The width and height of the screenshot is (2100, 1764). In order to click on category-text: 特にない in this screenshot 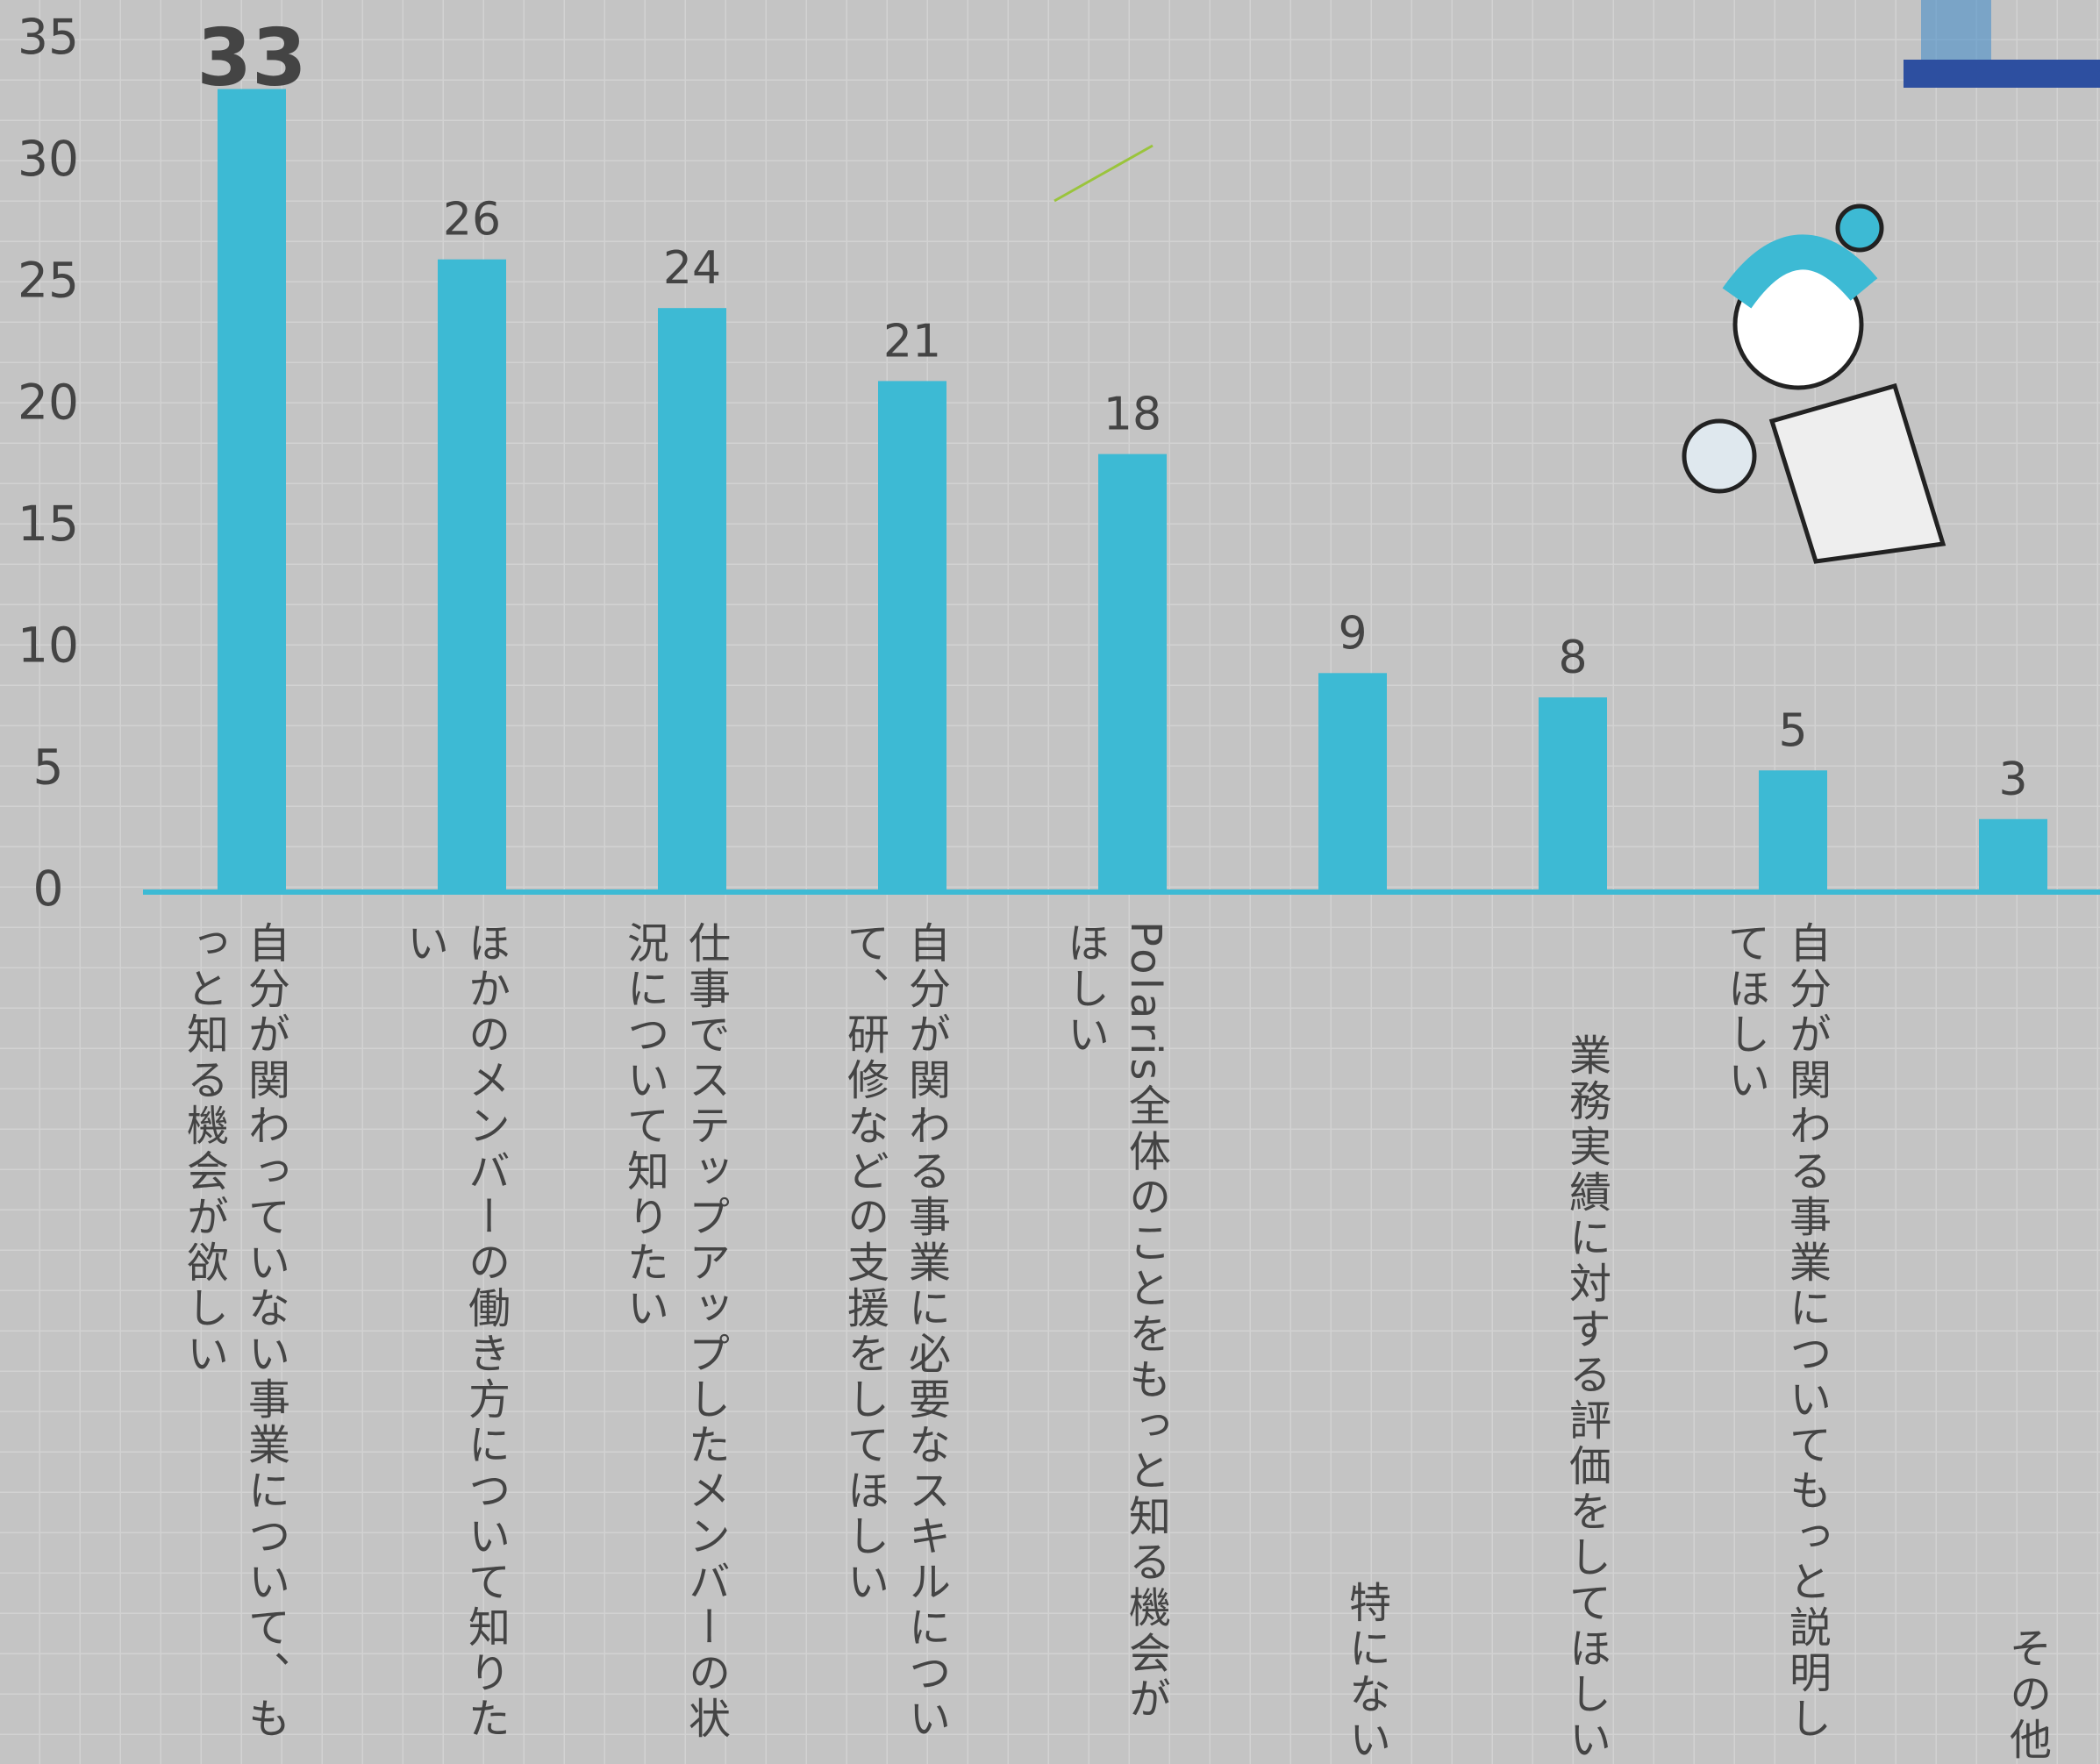, I will do `click(1365, 1672)`.